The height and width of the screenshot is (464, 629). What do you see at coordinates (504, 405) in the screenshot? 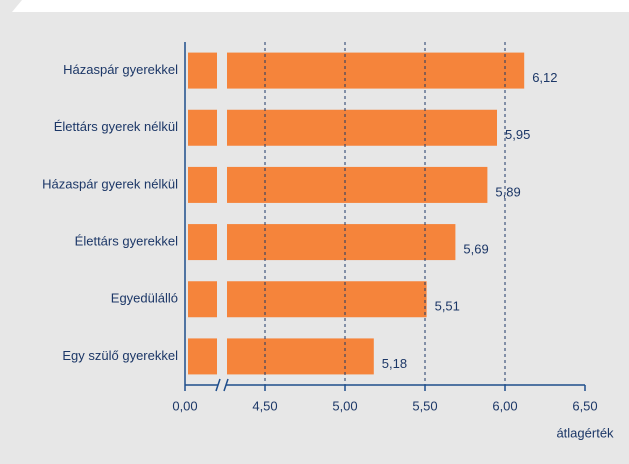
I see `x-tick-label: 6,00` at bounding box center [504, 405].